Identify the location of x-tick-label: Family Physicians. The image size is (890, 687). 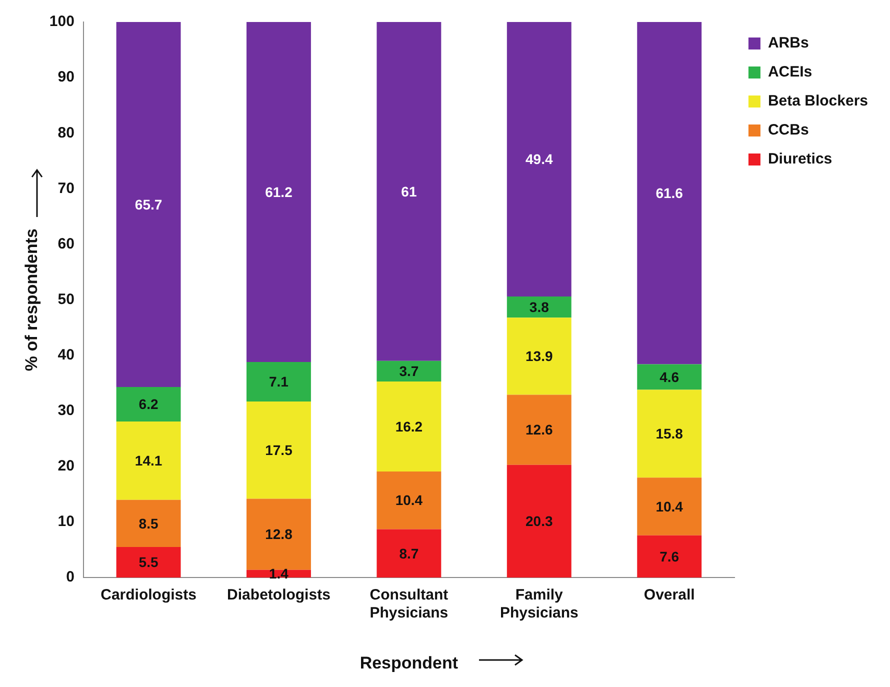
(539, 604).